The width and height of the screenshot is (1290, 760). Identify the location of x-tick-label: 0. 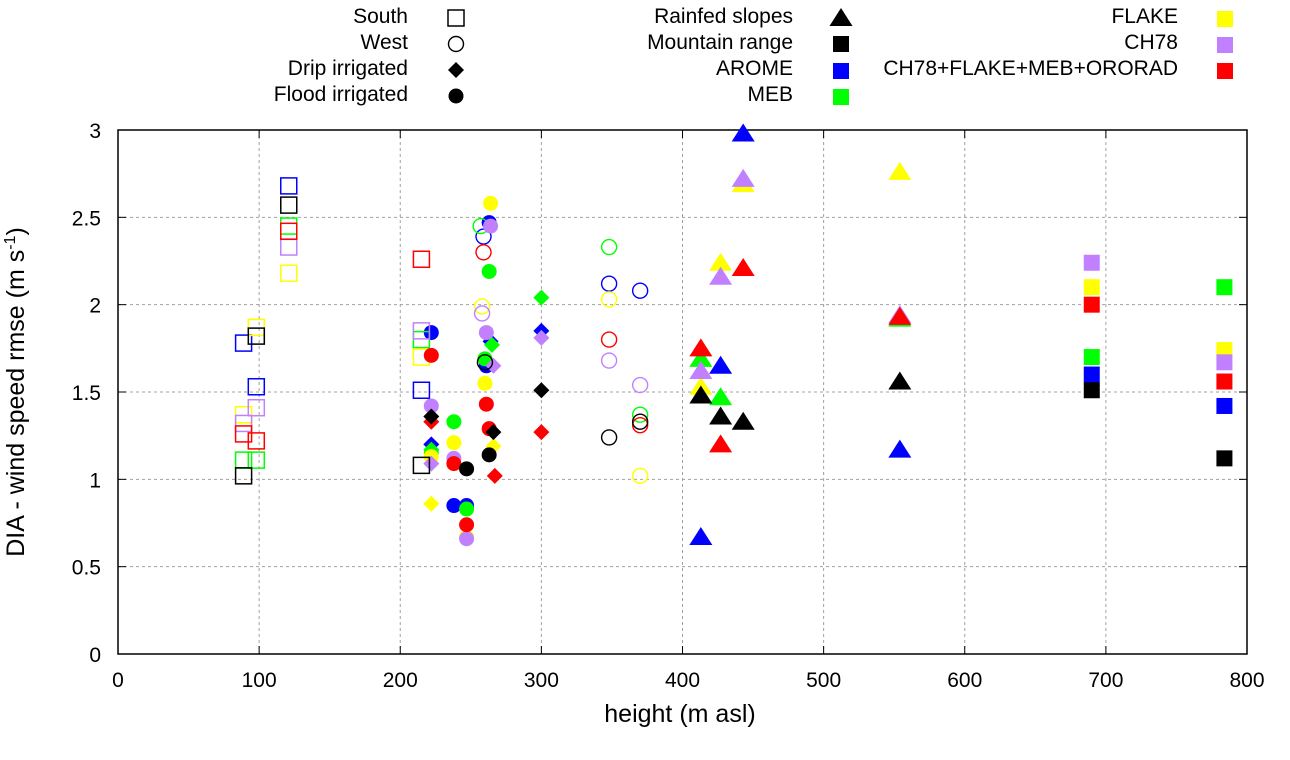
(118, 680).